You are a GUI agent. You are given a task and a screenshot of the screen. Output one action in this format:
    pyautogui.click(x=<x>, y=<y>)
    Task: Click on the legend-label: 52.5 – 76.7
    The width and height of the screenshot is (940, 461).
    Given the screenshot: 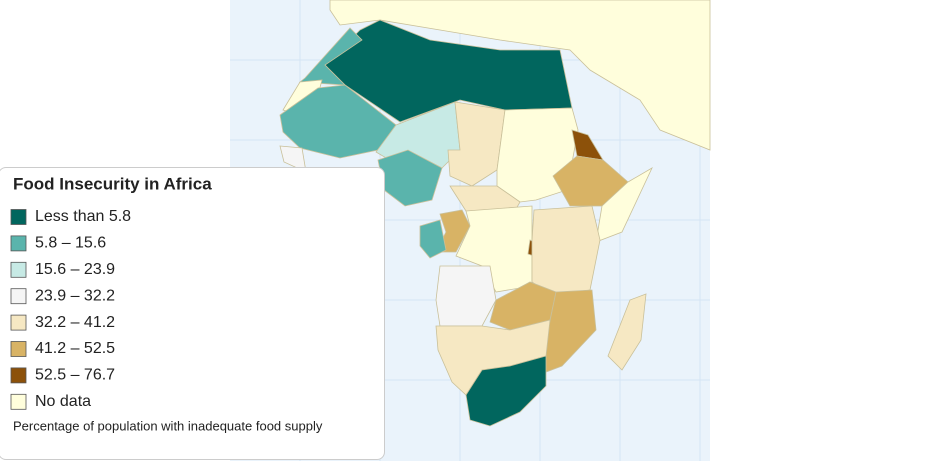 What is the action you would take?
    pyautogui.click(x=75, y=375)
    